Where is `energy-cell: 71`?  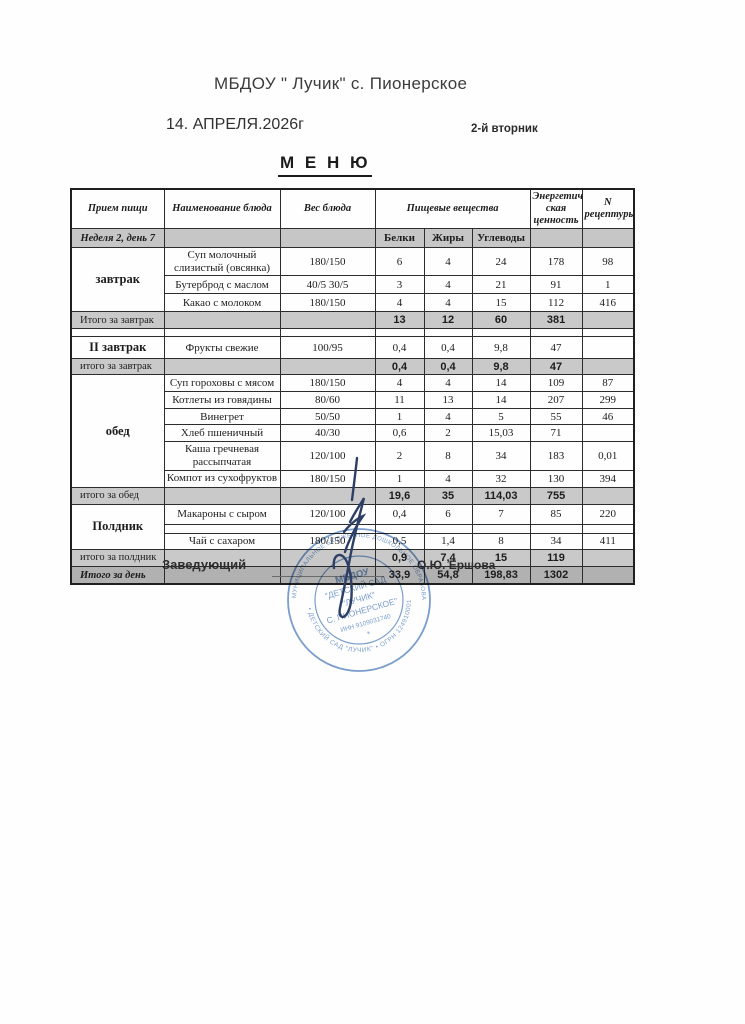 energy-cell: 71 is located at coordinates (556, 433).